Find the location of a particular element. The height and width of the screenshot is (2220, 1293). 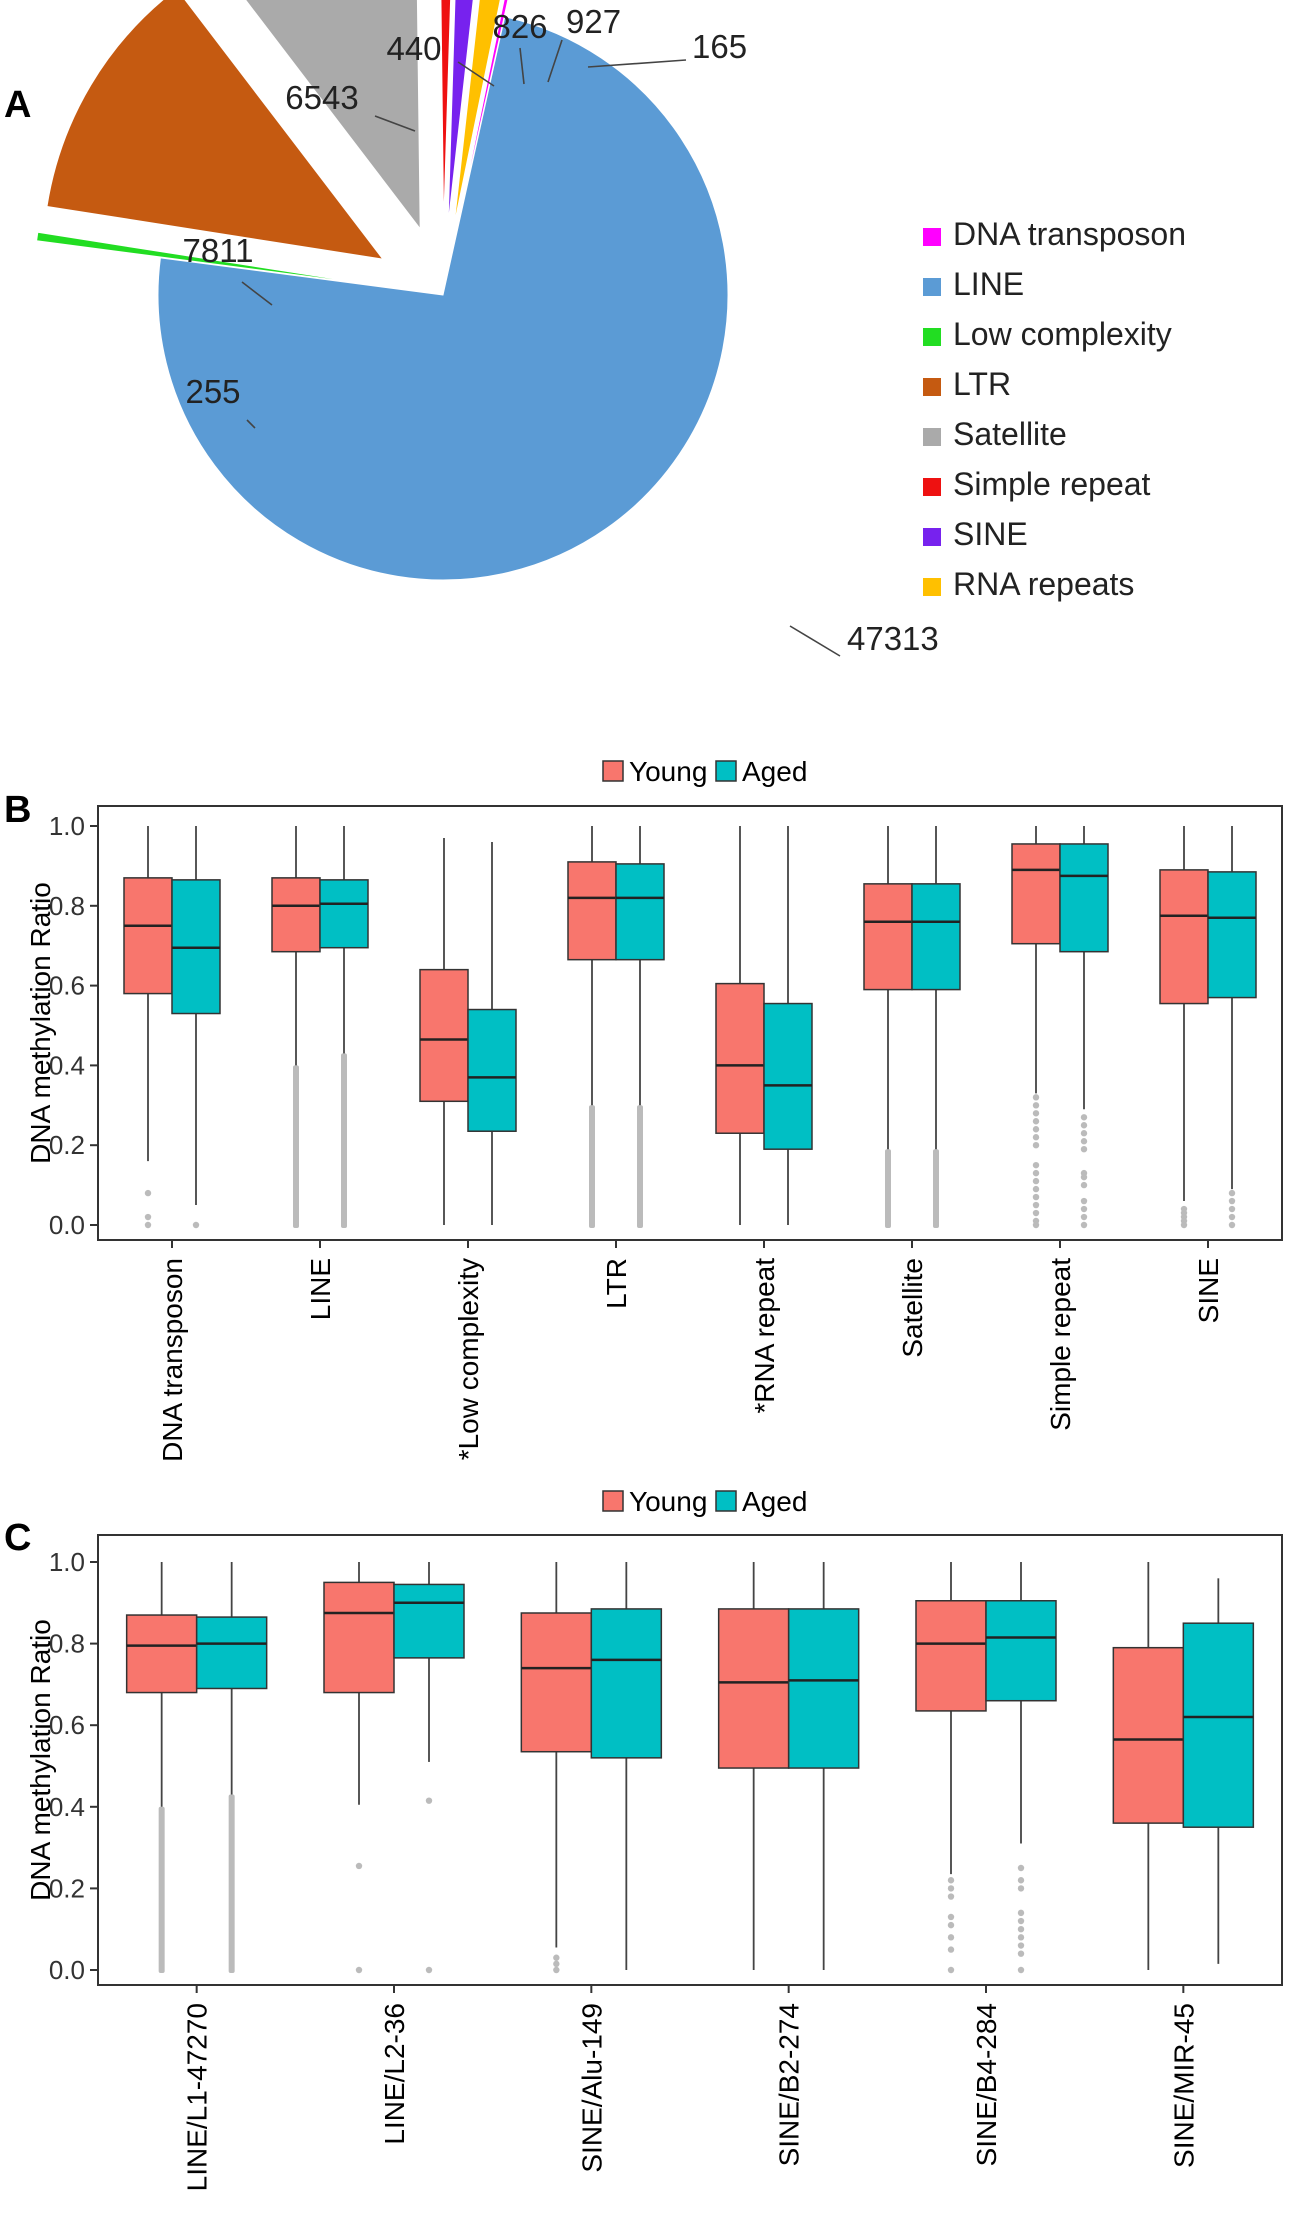

x-tick-label-line-l1-47270: LINE/L1-47270 is located at coordinates (197, 2097).